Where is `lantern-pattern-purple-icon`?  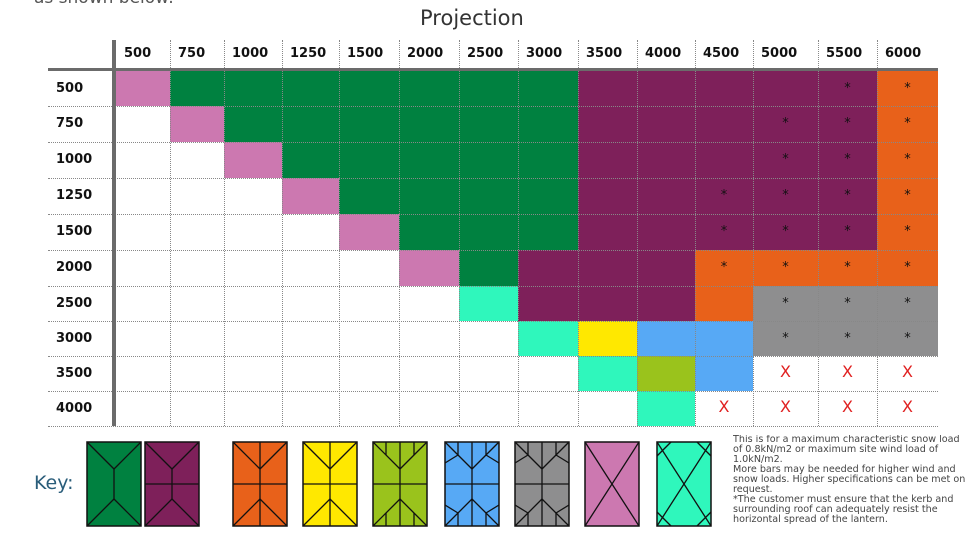 lantern-pattern-purple-icon is located at coordinates (172, 484).